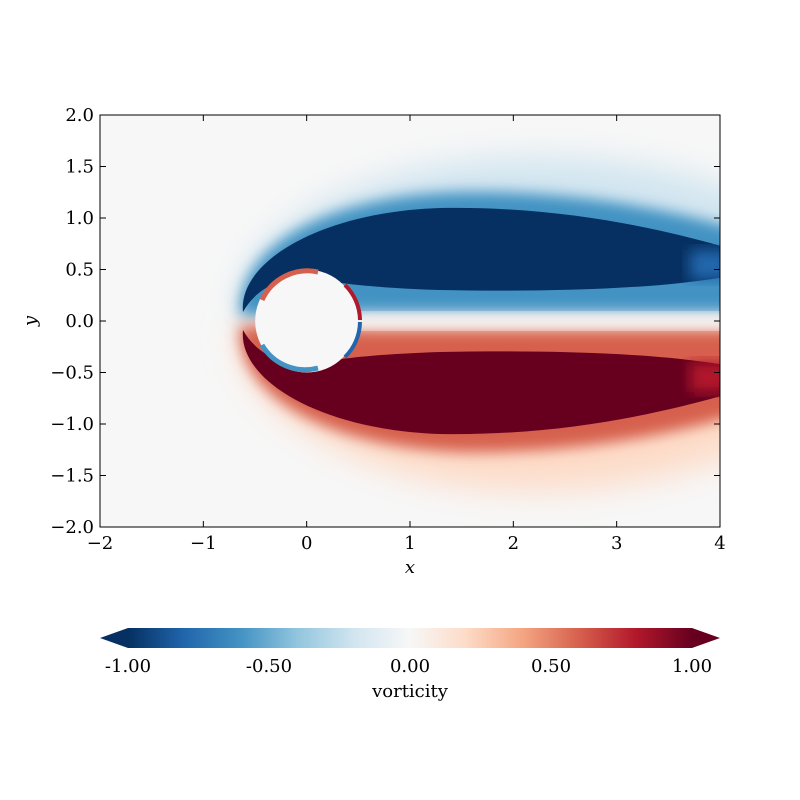 Image resolution: width=800 pixels, height=800 pixels. I want to click on colorbar-tick-label: 0.00, so click(410, 666).